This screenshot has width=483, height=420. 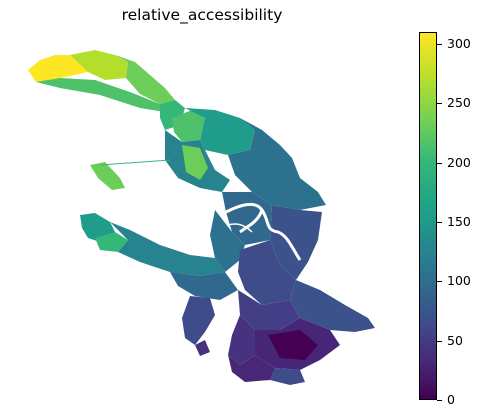 I want to click on region-center-west, so click(x=227, y=241).